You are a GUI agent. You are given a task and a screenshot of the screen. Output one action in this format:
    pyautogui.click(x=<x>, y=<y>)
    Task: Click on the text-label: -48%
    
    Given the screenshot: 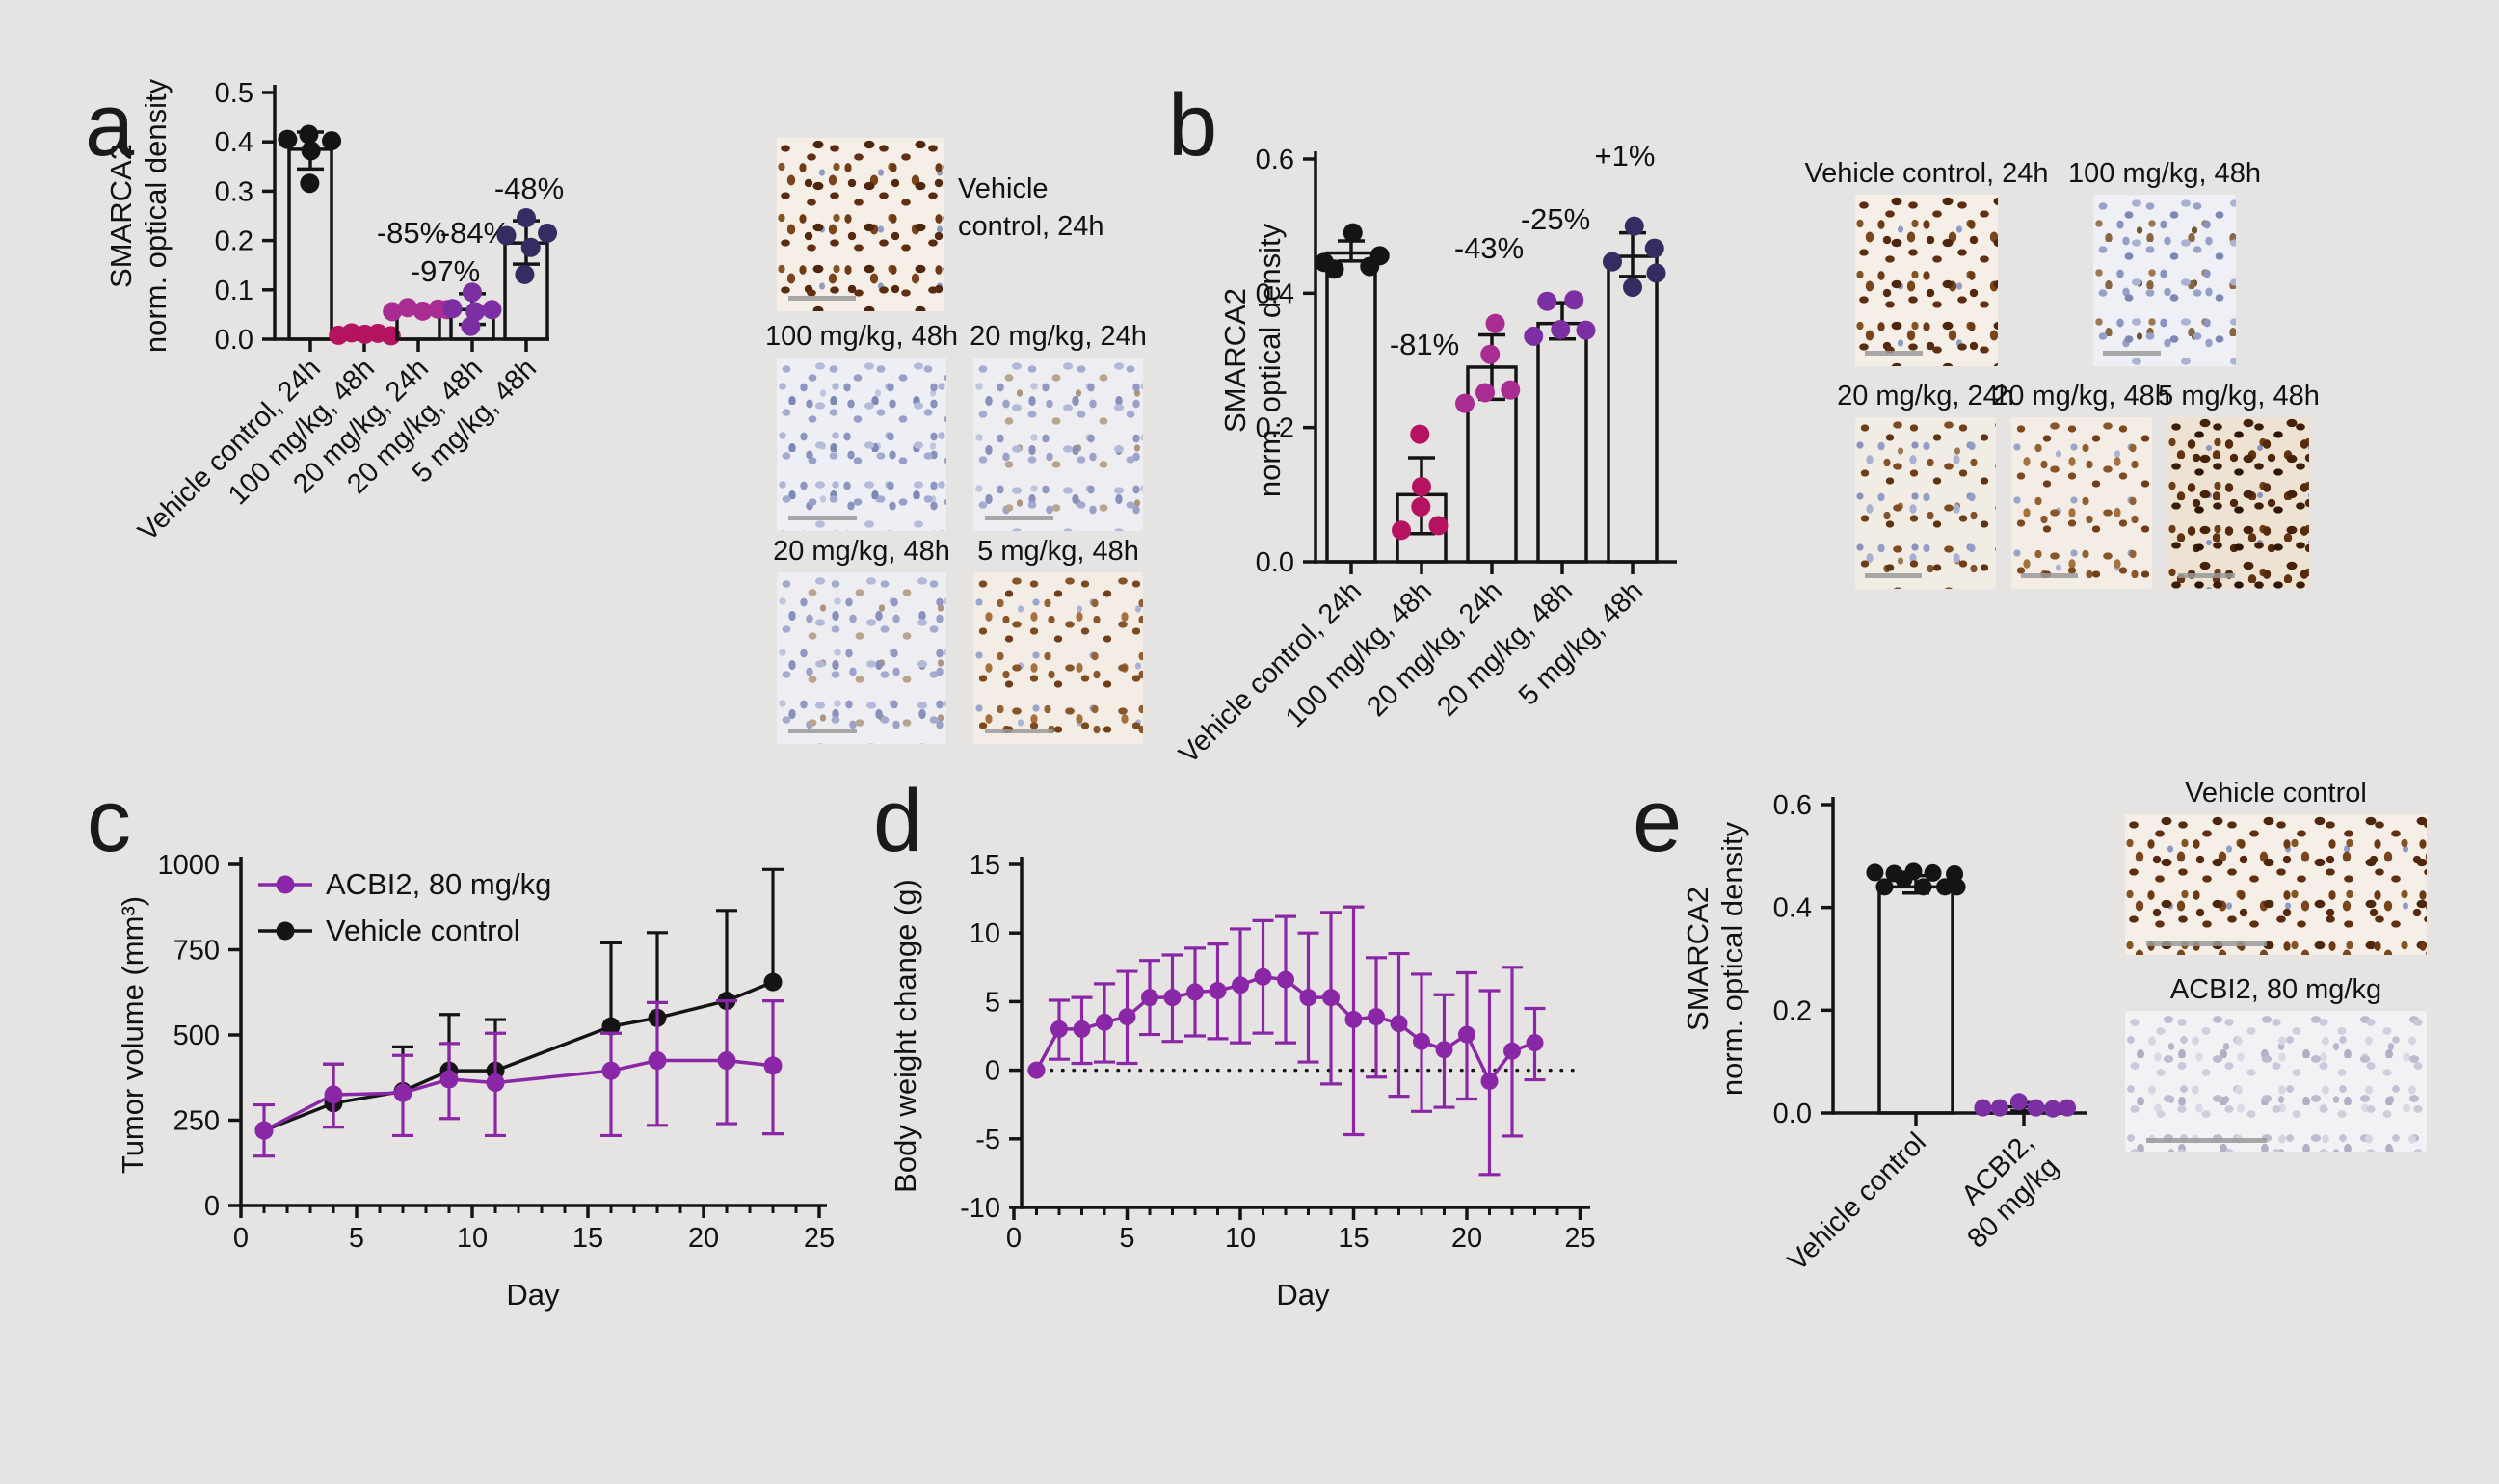 What is the action you would take?
    pyautogui.click(x=529, y=188)
    